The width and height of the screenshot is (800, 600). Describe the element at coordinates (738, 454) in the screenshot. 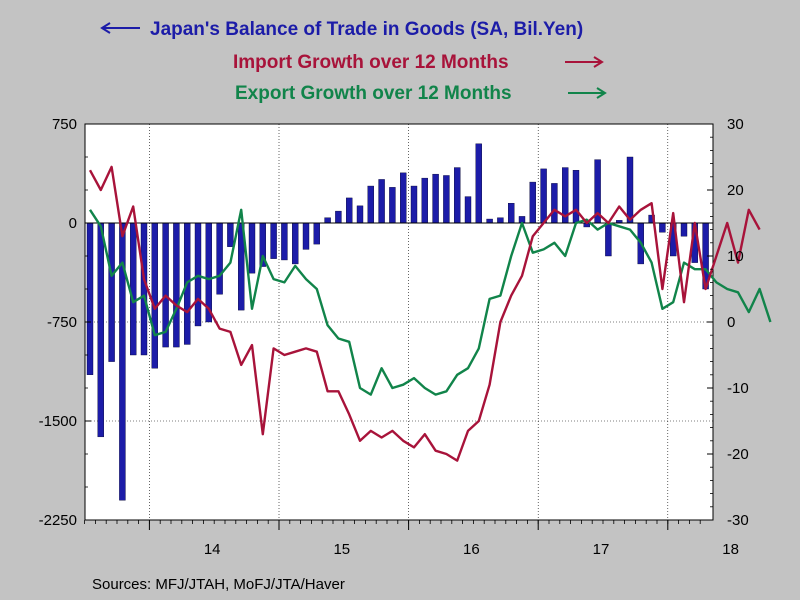

I see `right-axis-tick-label: -20` at that location.